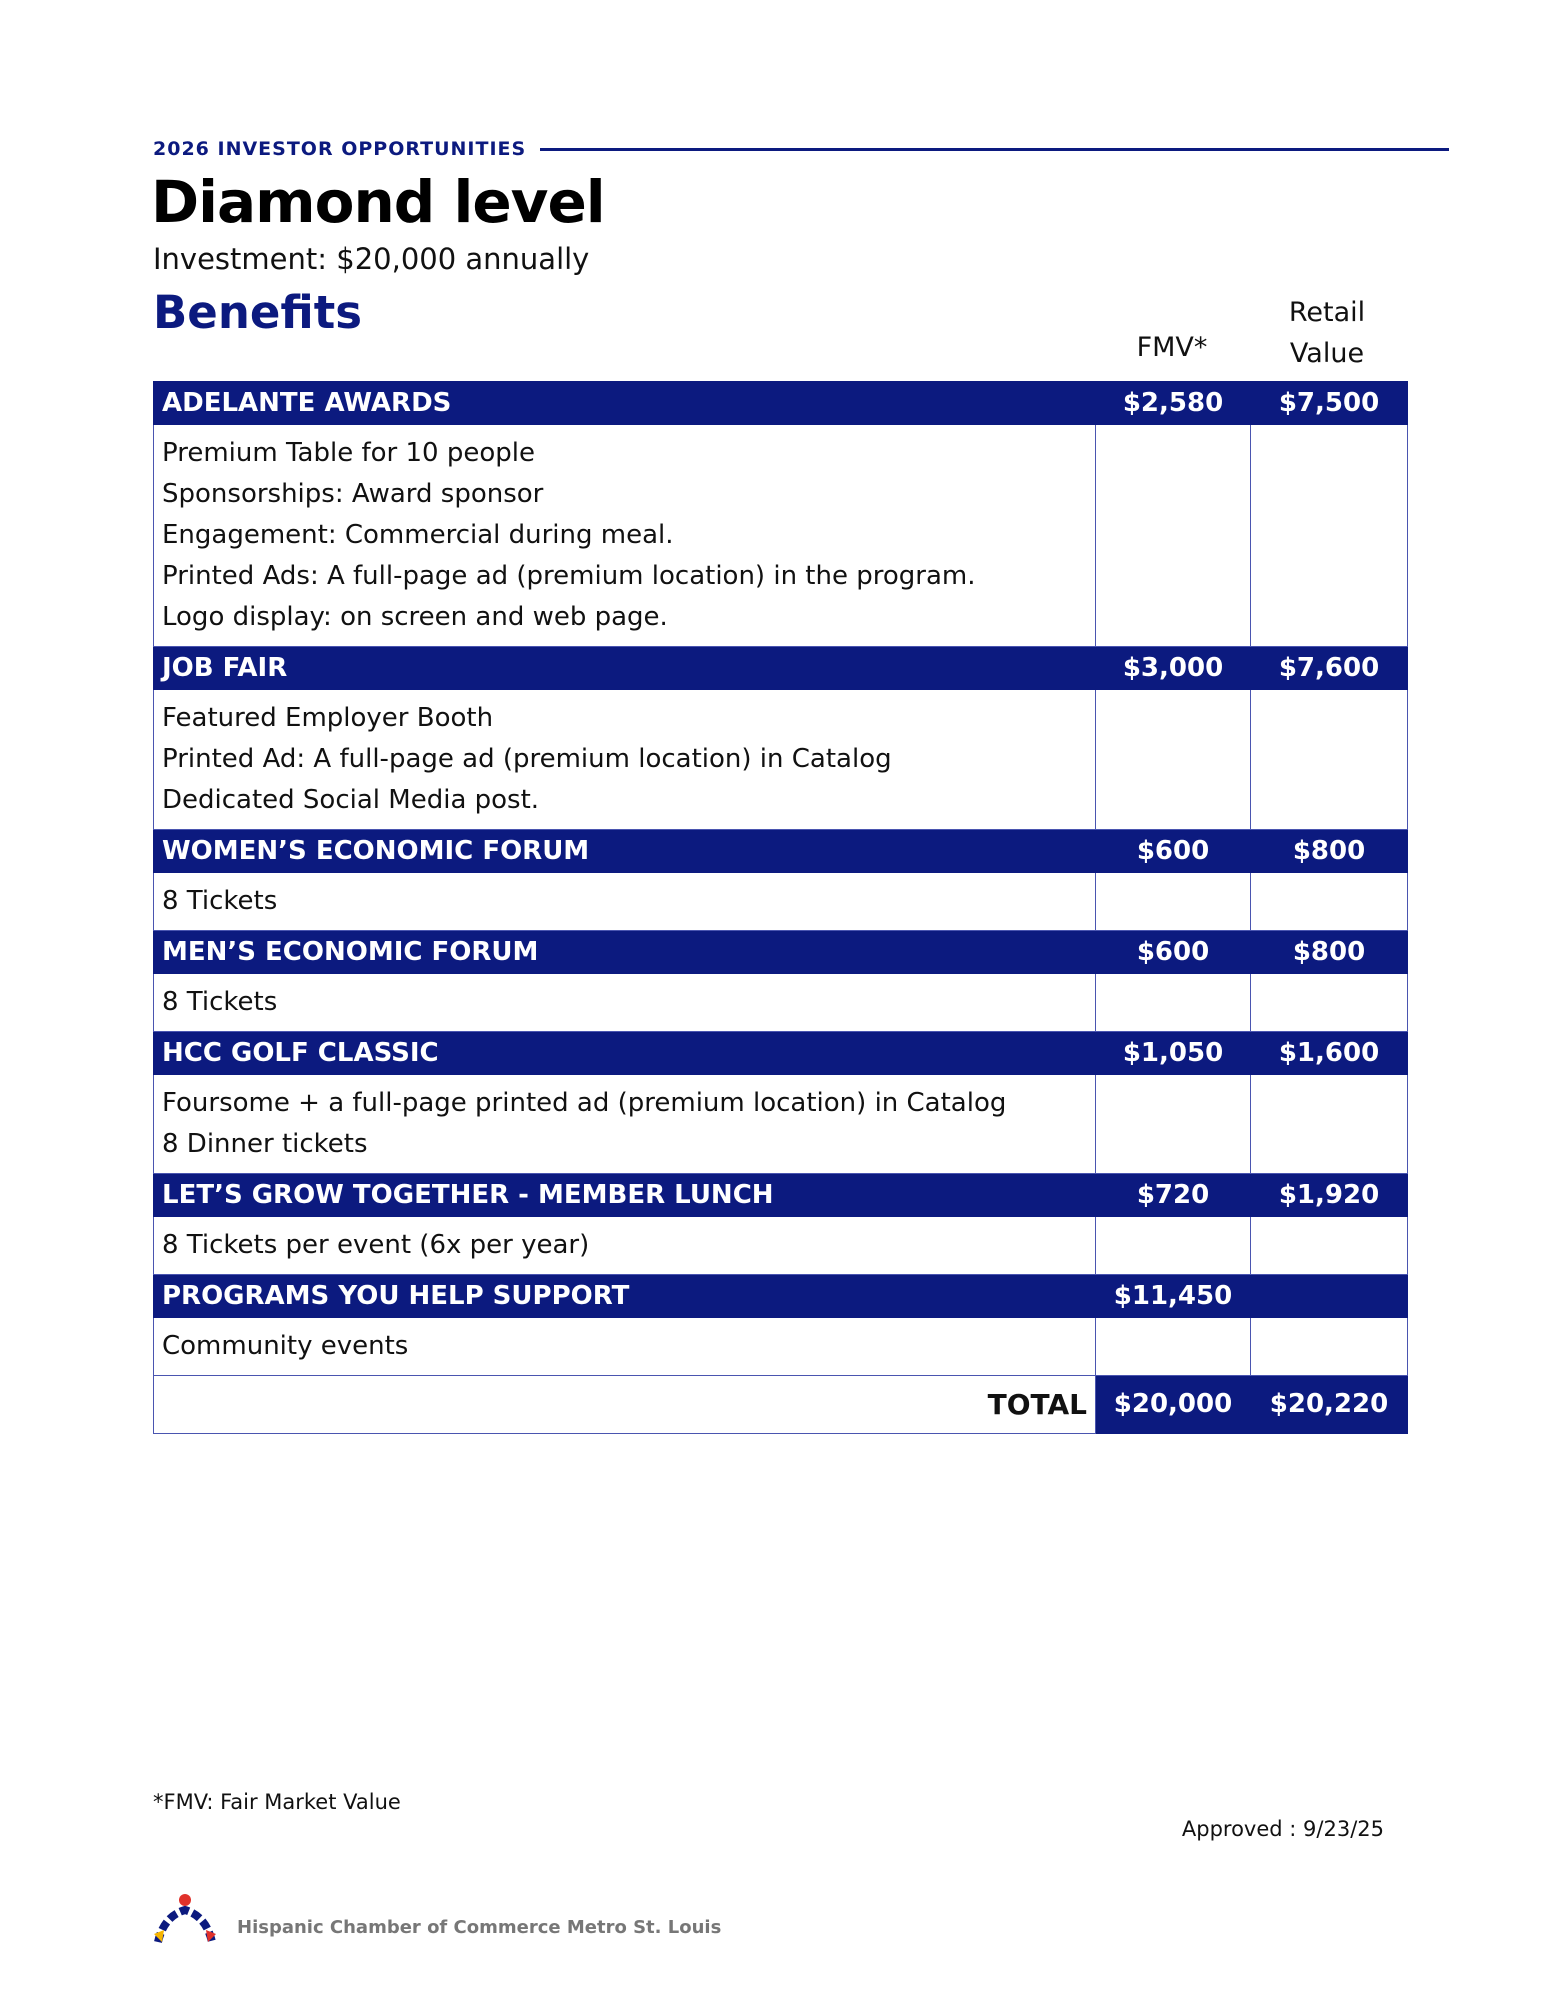 This screenshot has height=2000, width=1545. What do you see at coordinates (1173, 1053) in the screenshot?
I see `fmv-value: $1,050` at bounding box center [1173, 1053].